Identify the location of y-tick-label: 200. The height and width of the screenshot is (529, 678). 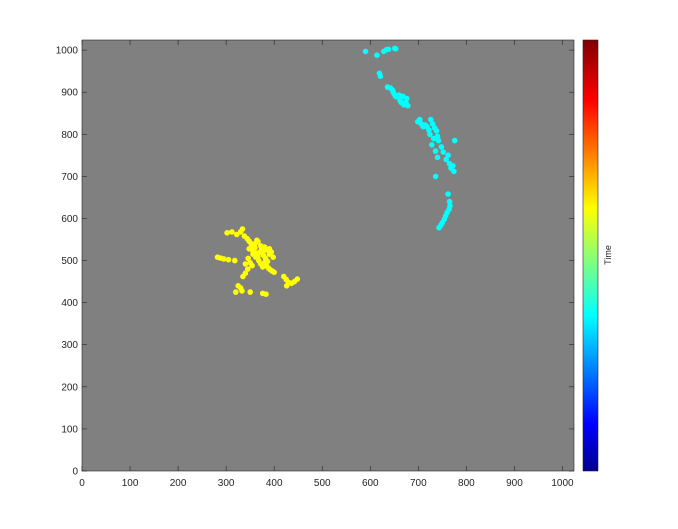
(69, 387).